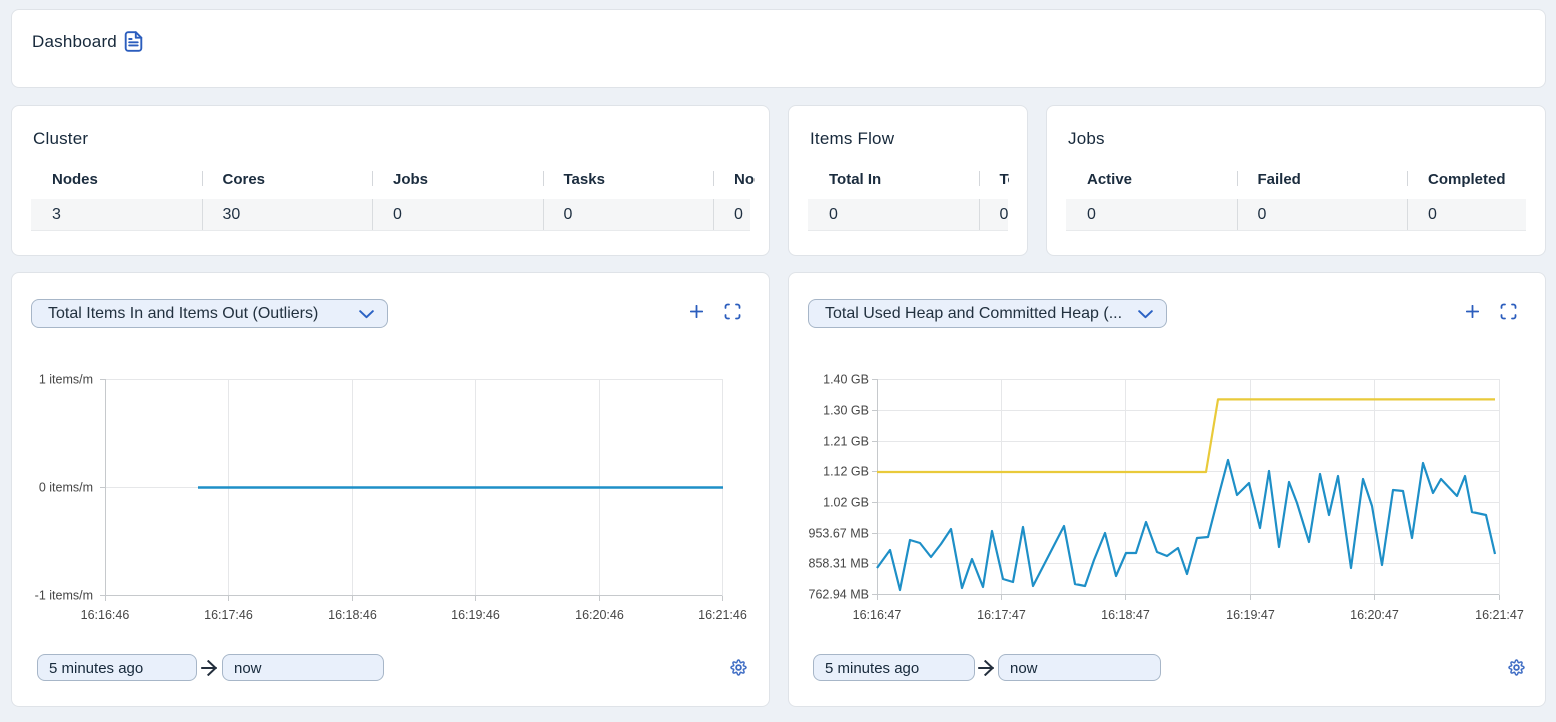 This screenshot has height=722, width=1556. Describe the element at coordinates (228, 615) in the screenshot. I see `svg-text: 16:17:46` at that location.